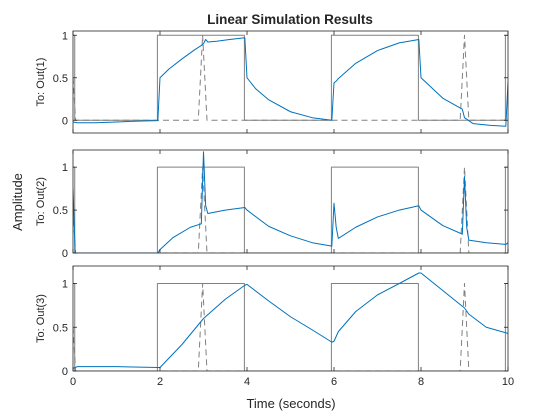 The image size is (560, 420). What do you see at coordinates (65, 168) in the screenshot?
I see `y-tick-label-2-2: 1` at bounding box center [65, 168].